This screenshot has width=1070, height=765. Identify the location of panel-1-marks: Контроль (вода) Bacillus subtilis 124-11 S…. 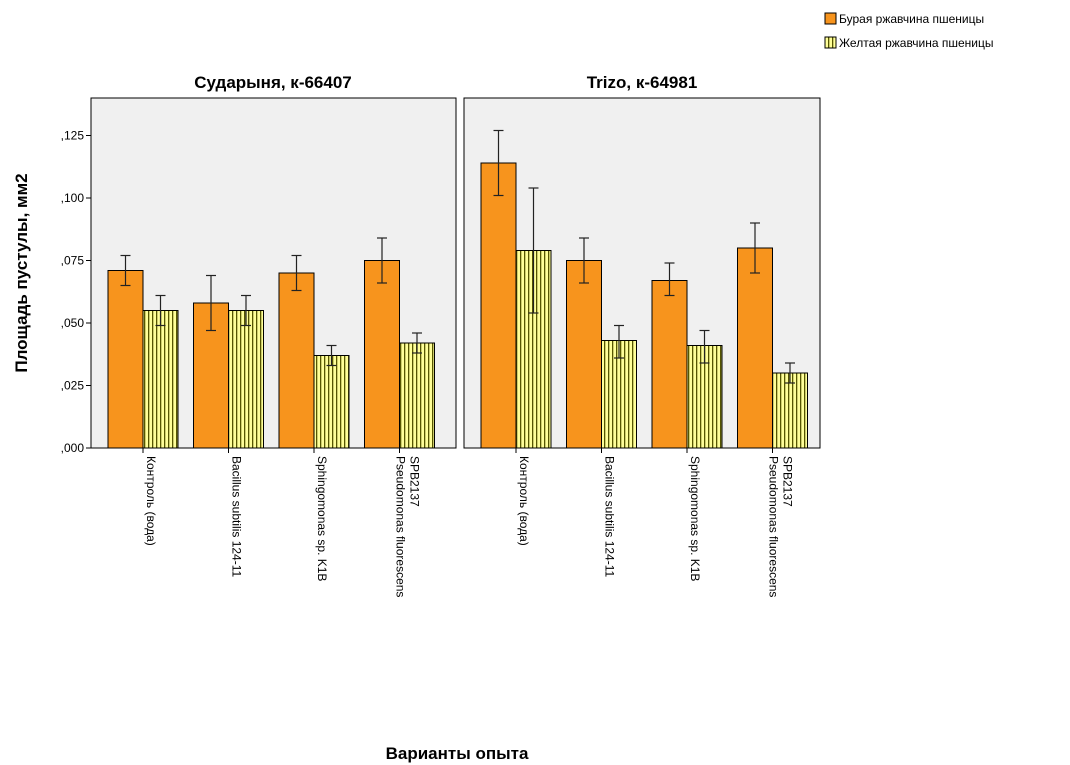
(271, 417).